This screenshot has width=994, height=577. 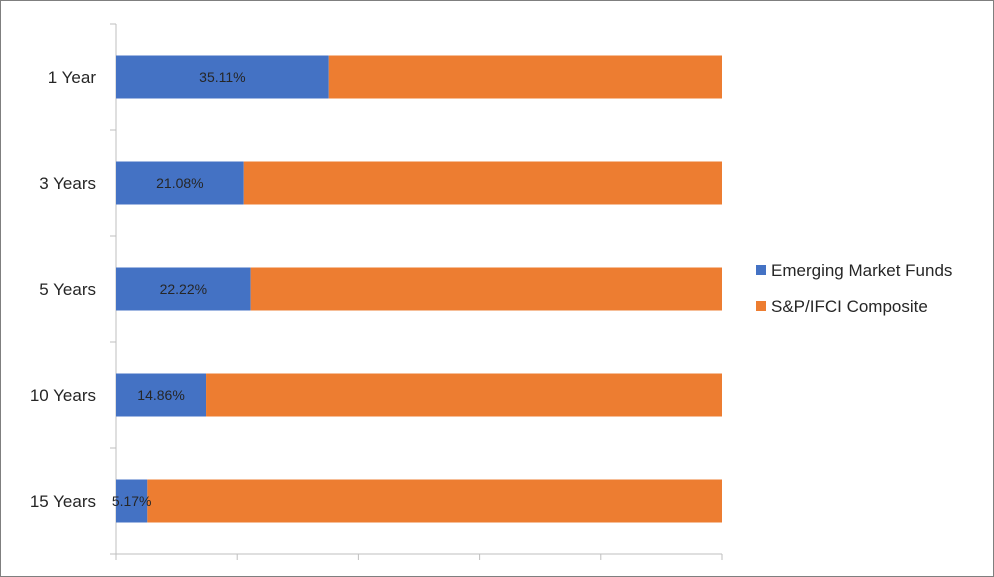 I want to click on data-label: 14.86%, so click(x=160, y=395).